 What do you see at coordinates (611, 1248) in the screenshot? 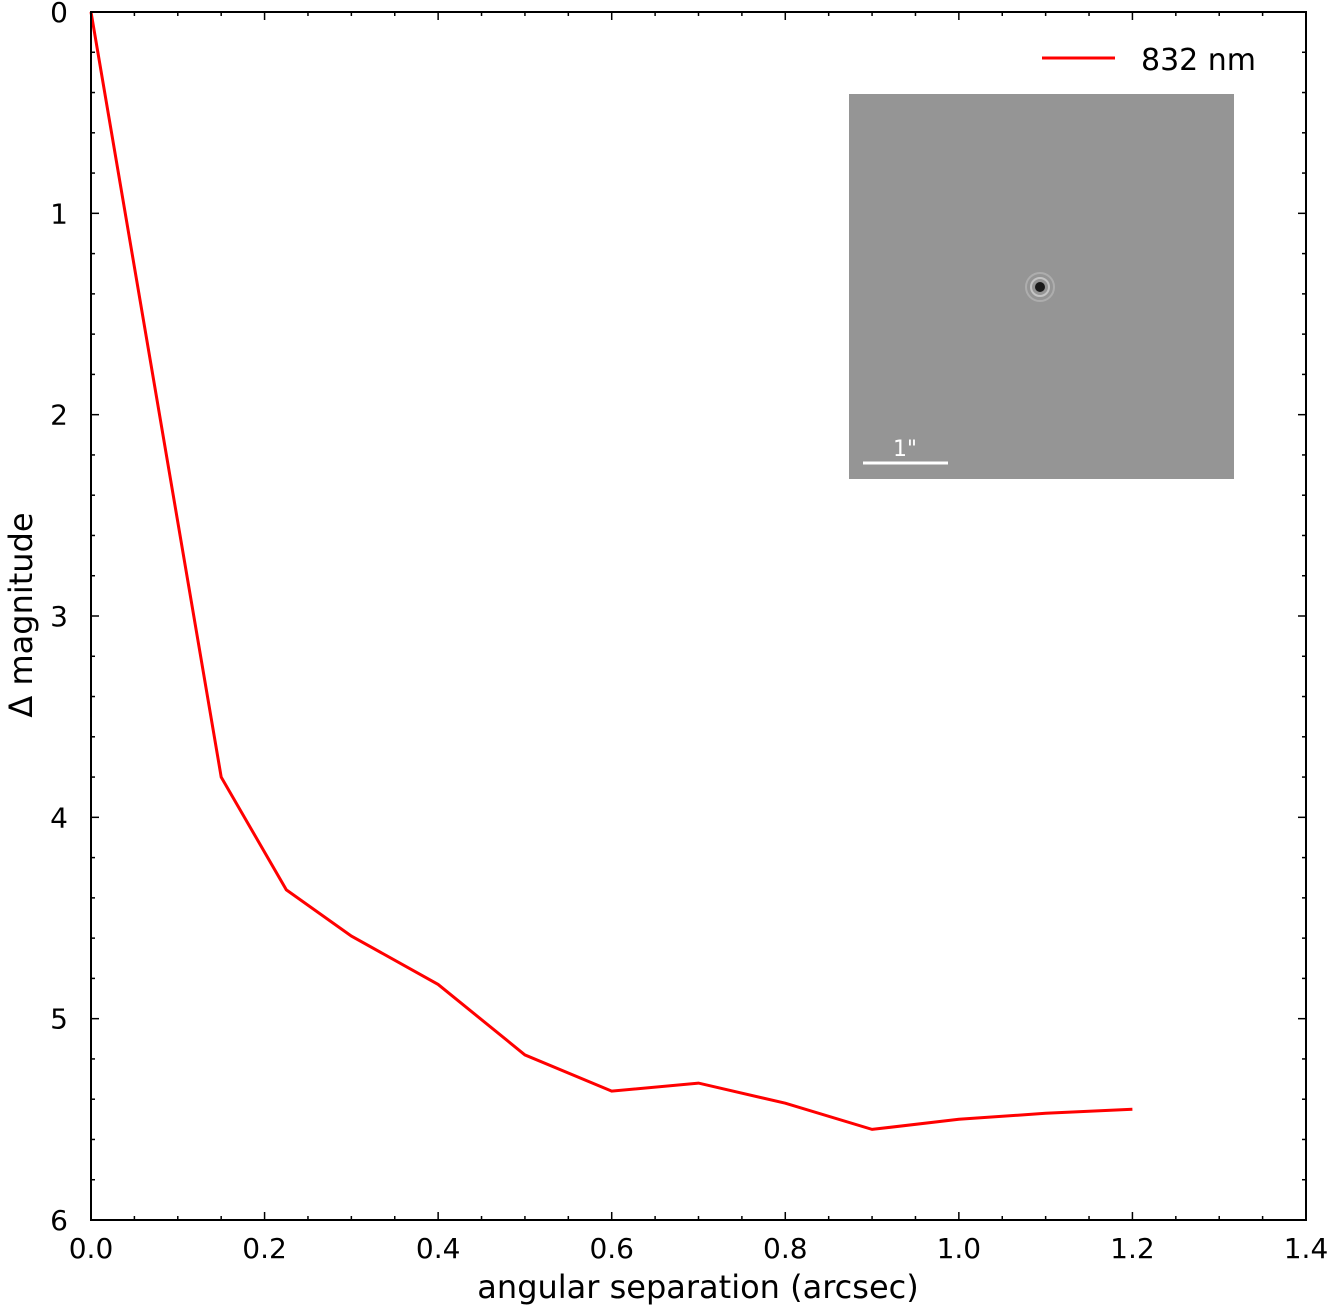
I see `x-tick-label: 0.6` at bounding box center [611, 1248].